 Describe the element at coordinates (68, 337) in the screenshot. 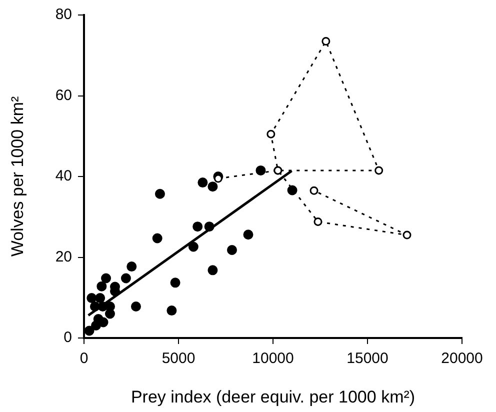

I see `y-tick-label: 0` at that location.